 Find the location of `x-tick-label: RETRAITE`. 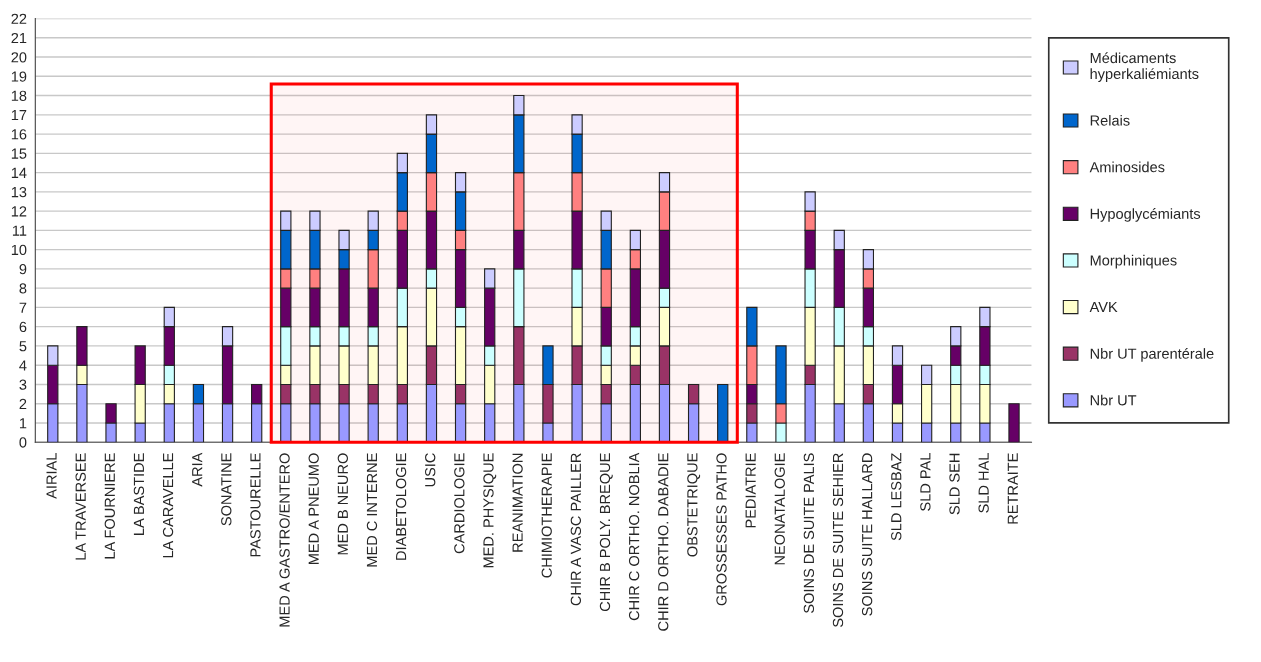

x-tick-label: RETRAITE is located at coordinates (1012, 488).